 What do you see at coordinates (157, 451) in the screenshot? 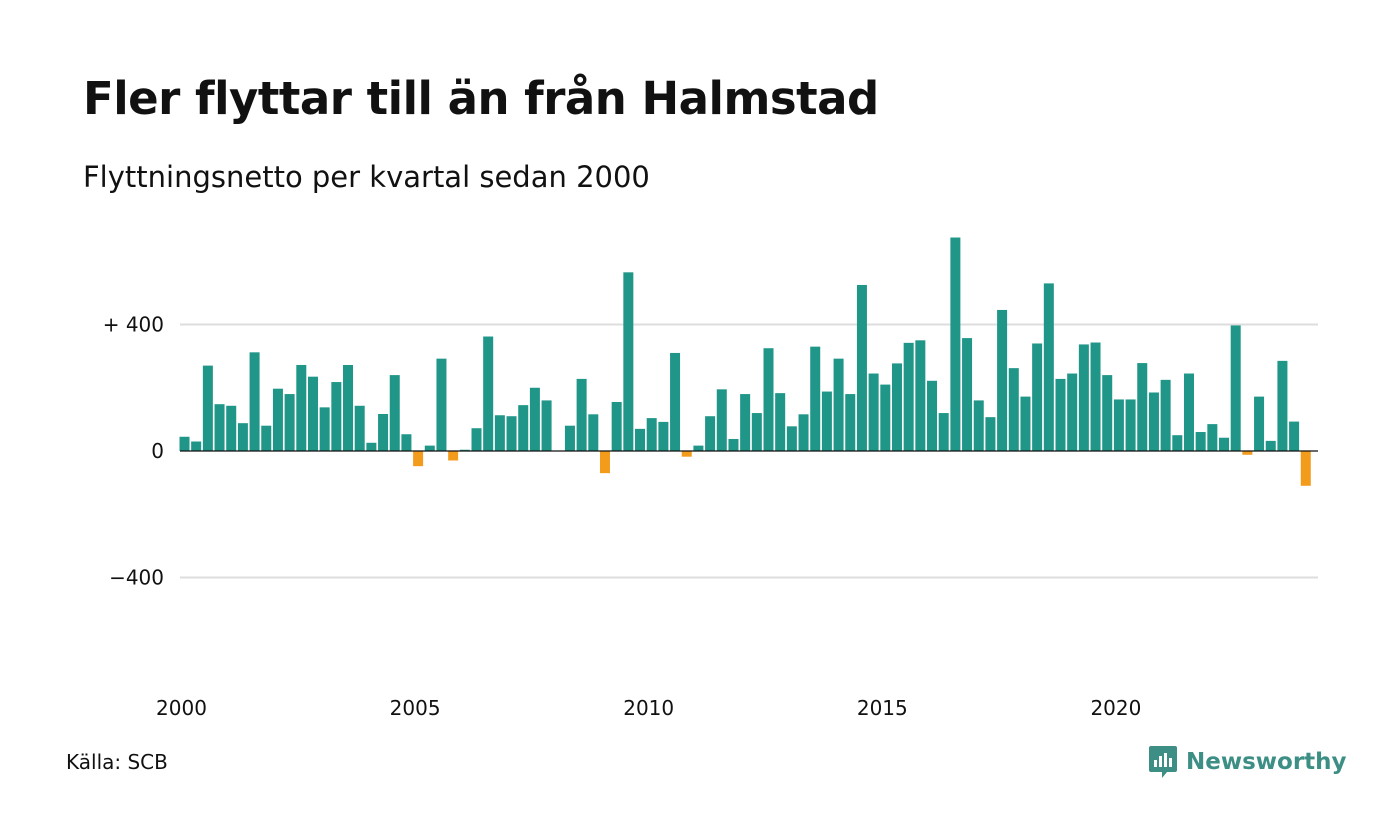
I see `y-tick-label: 0` at bounding box center [157, 451].